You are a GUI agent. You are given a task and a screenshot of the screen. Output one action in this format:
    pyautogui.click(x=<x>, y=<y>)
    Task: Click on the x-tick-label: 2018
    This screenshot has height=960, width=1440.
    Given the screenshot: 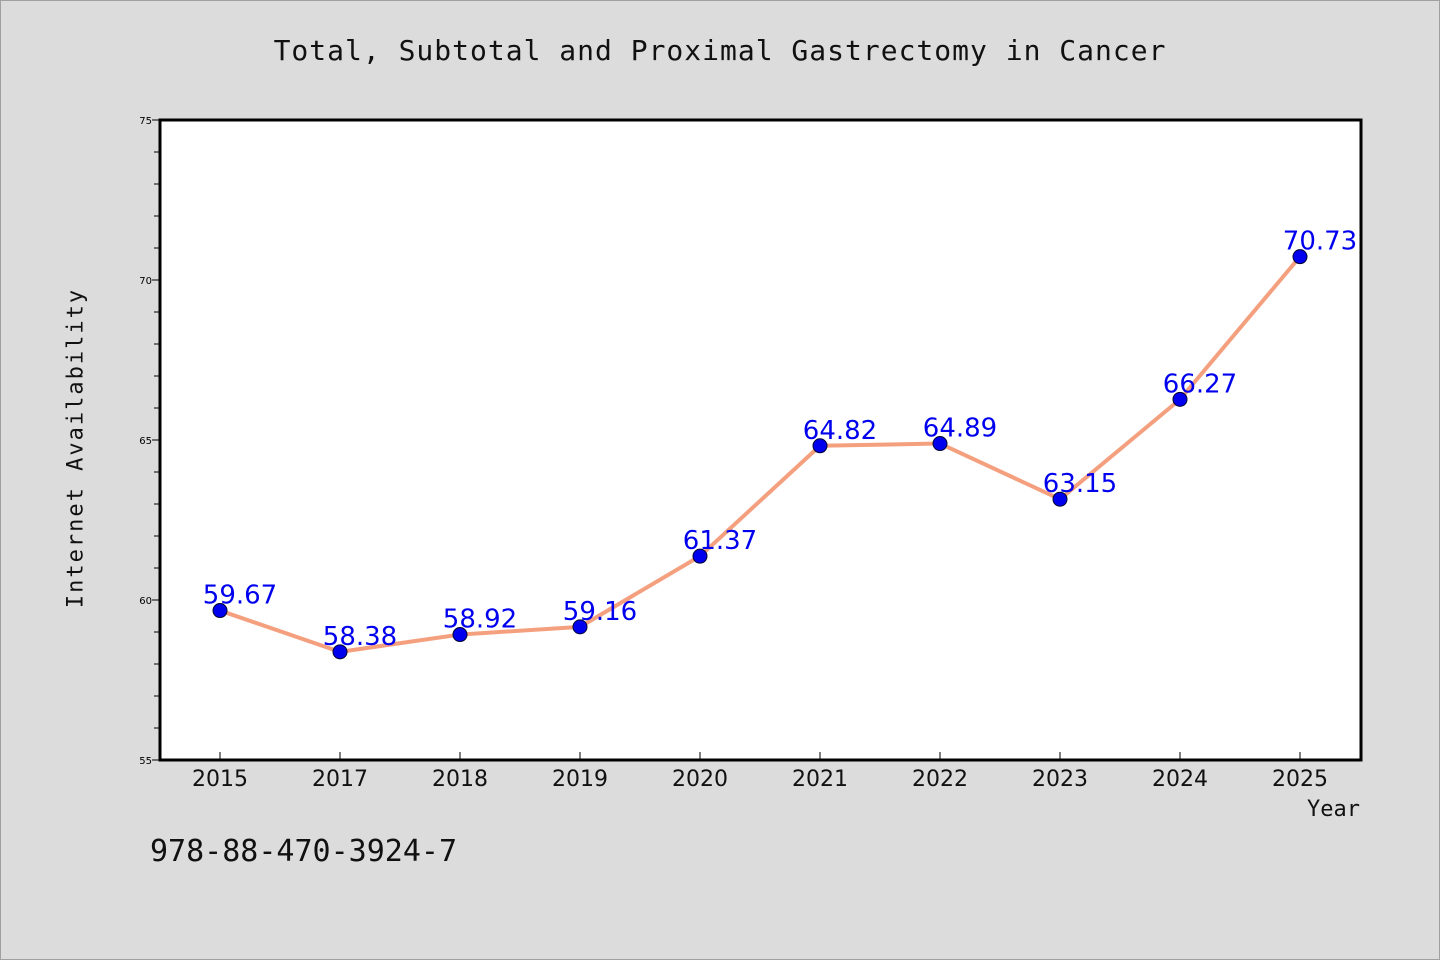 What is the action you would take?
    pyautogui.click(x=460, y=779)
    